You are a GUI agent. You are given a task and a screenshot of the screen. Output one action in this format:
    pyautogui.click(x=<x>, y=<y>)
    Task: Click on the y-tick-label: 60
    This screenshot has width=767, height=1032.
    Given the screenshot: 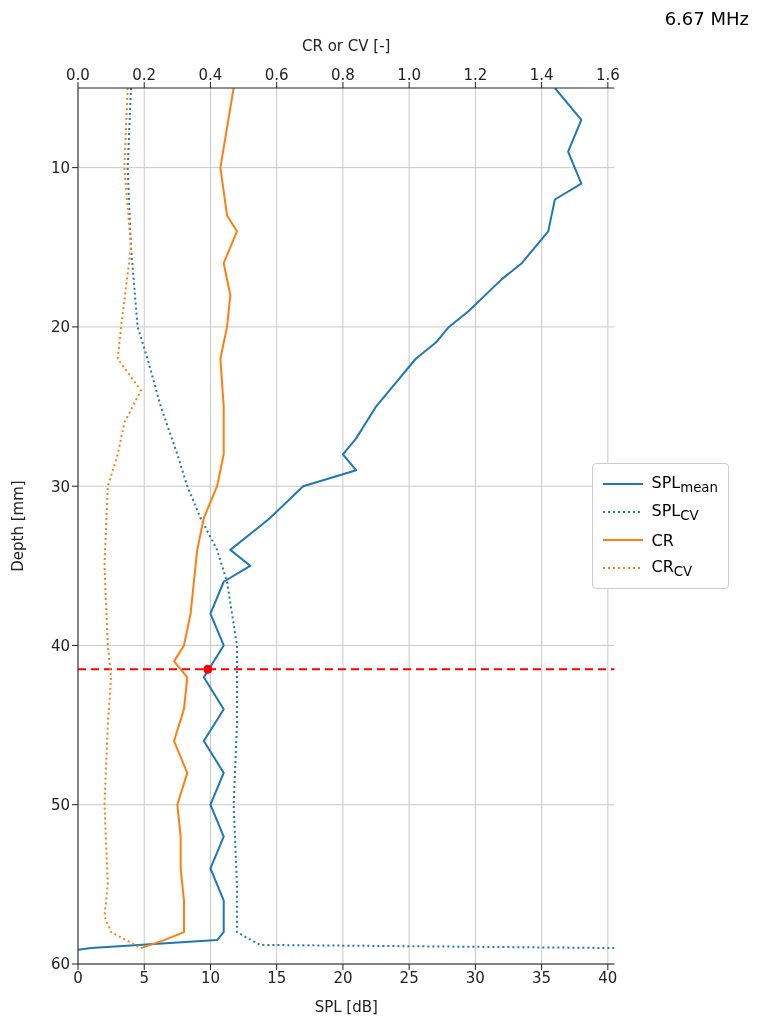 What is the action you would take?
    pyautogui.click(x=60, y=964)
    